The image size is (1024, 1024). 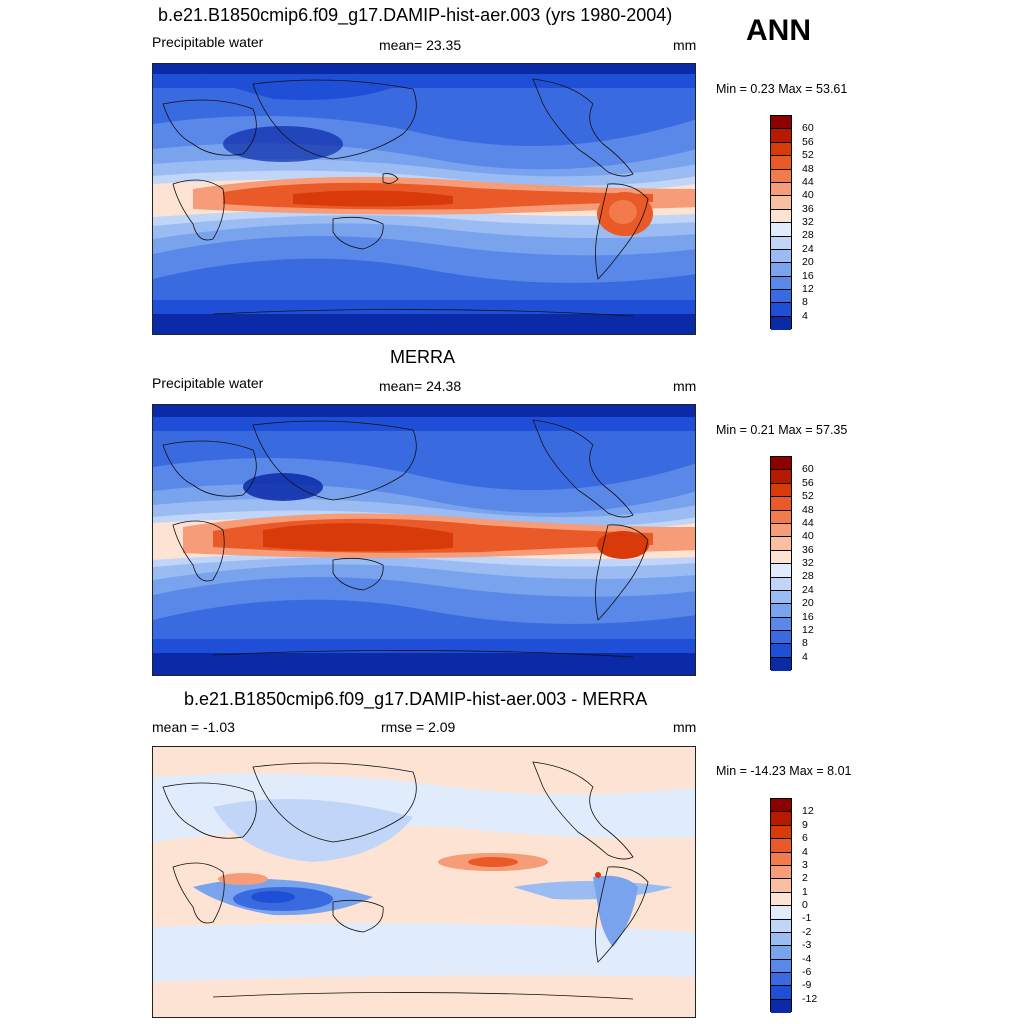 I want to click on tick-label: 6, so click(x=805, y=838).